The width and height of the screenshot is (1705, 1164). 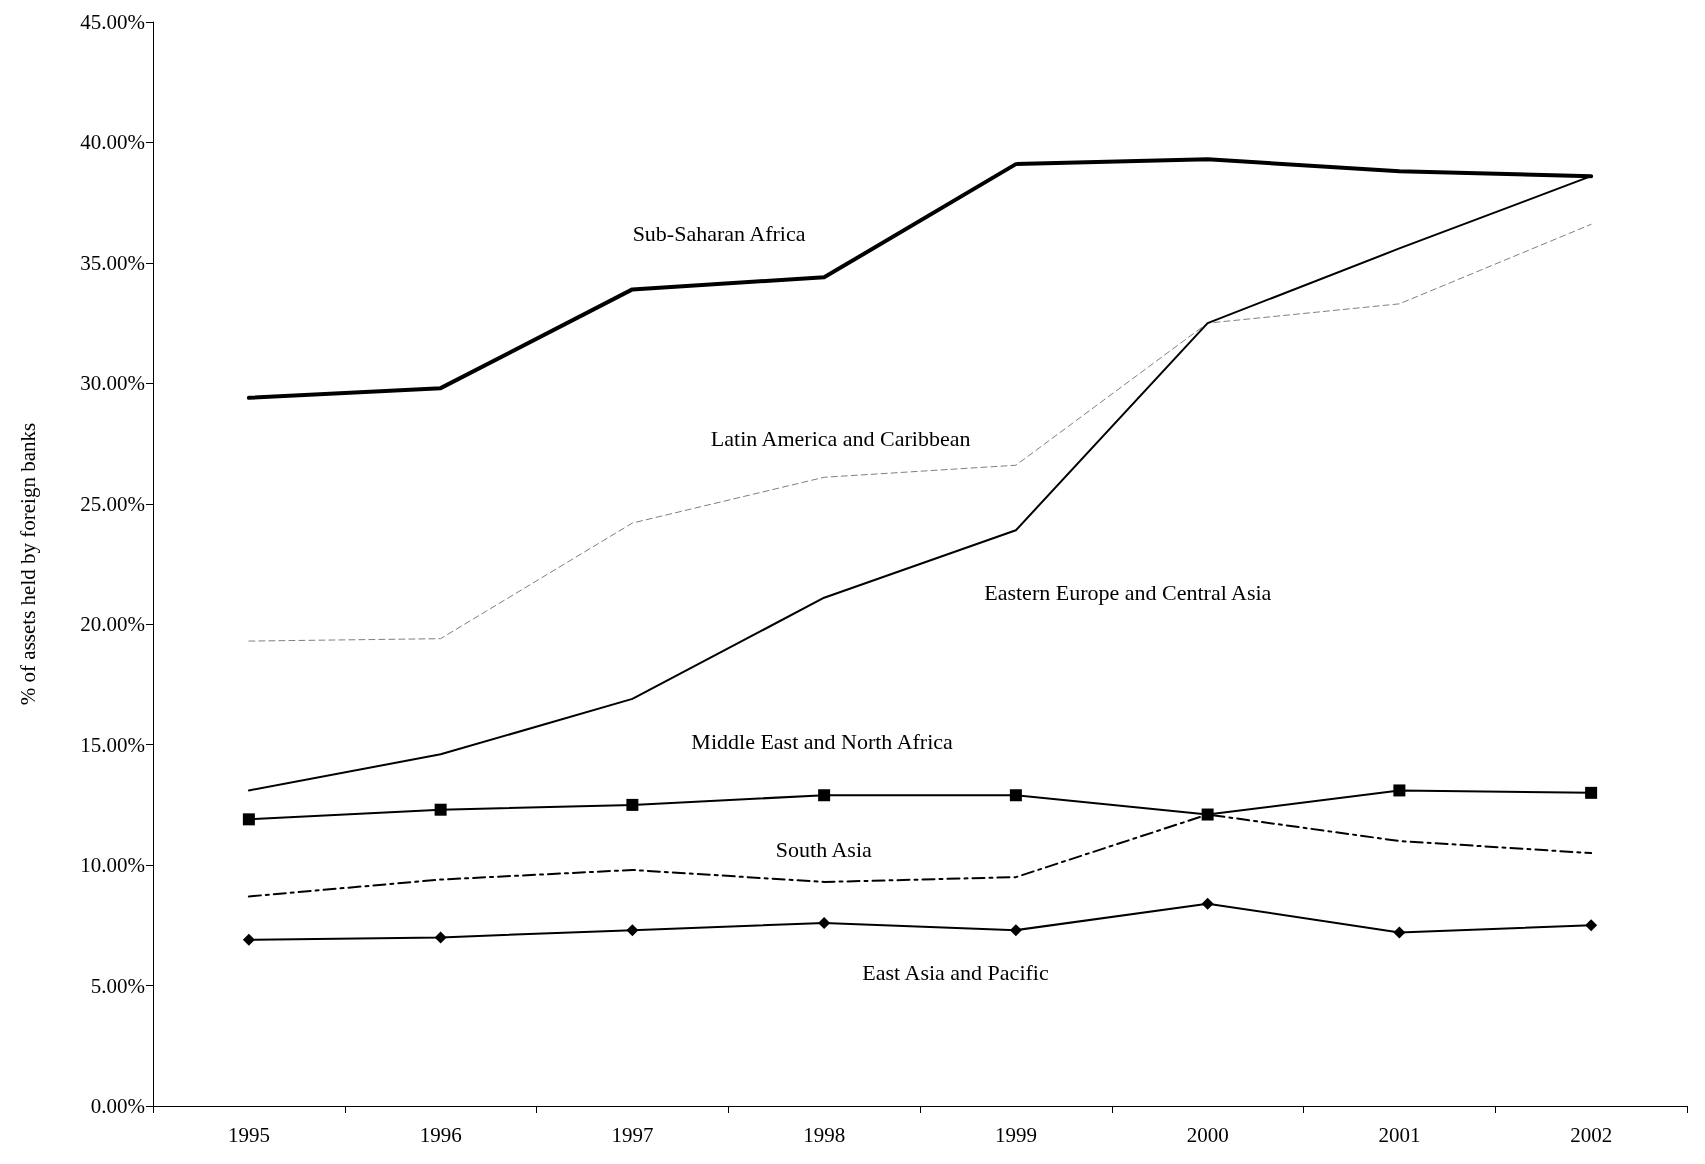 I want to click on y-tick-label: 0.00%, so click(x=117, y=1106).